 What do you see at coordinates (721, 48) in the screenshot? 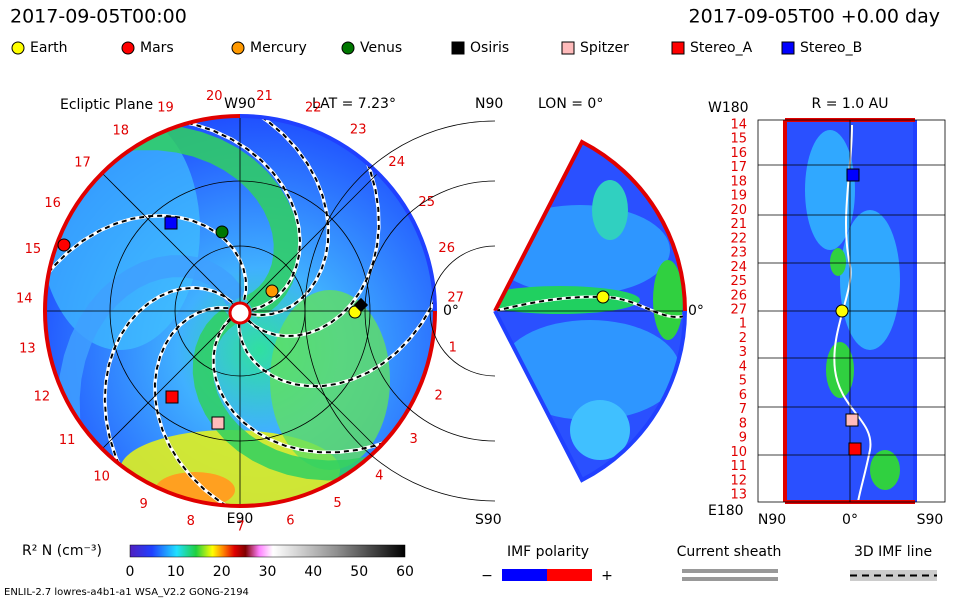
I see `legend-label: Stereo_A` at bounding box center [721, 48].